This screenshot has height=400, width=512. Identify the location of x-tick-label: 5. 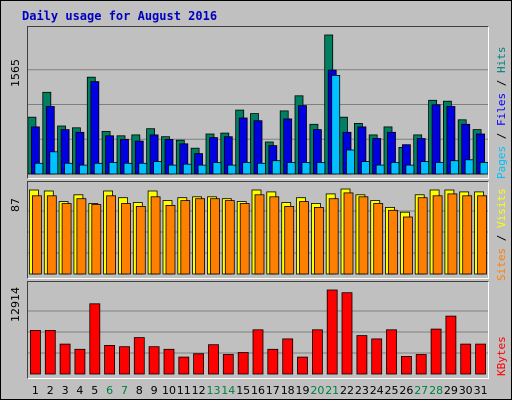
(94, 390).